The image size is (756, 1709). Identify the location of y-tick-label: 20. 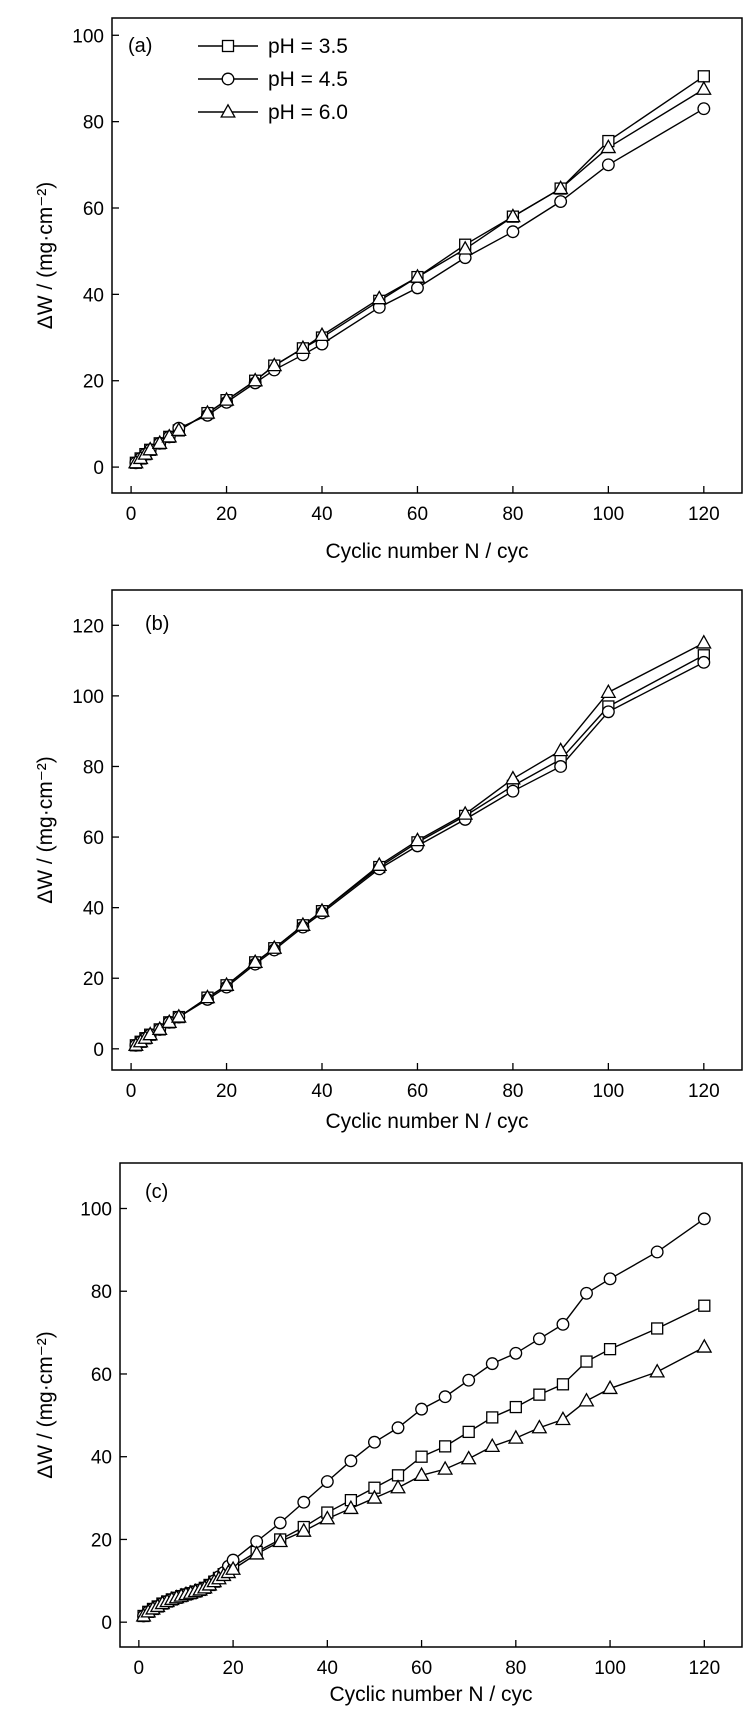
(101, 1540).